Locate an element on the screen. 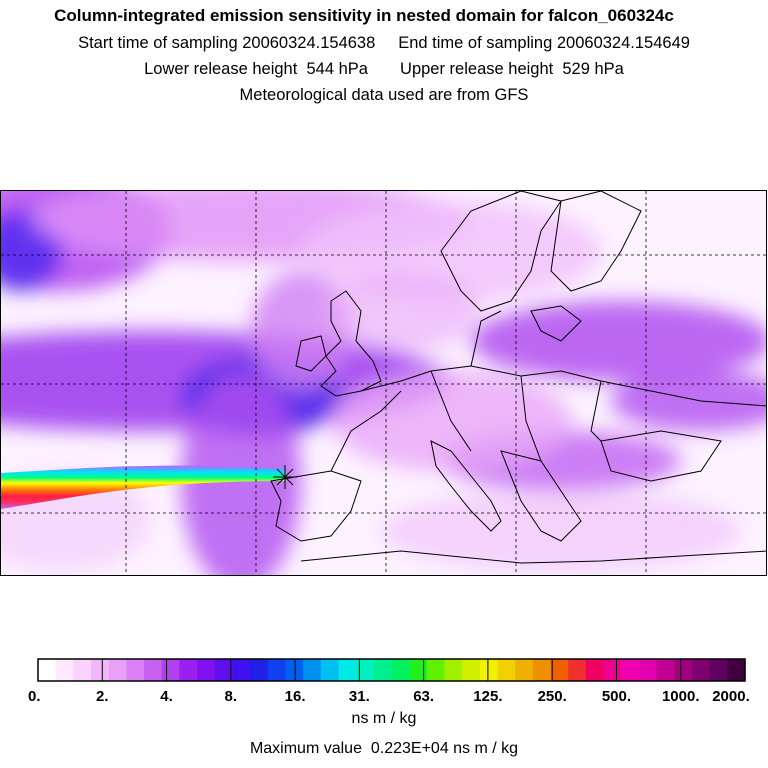 The width and height of the screenshot is (768, 768). colorbar-svg: 0. 2. 4. 8. 16. 31. 63. 125. 250. 500. 1000. 2000. is located at coordinates (389, 681).